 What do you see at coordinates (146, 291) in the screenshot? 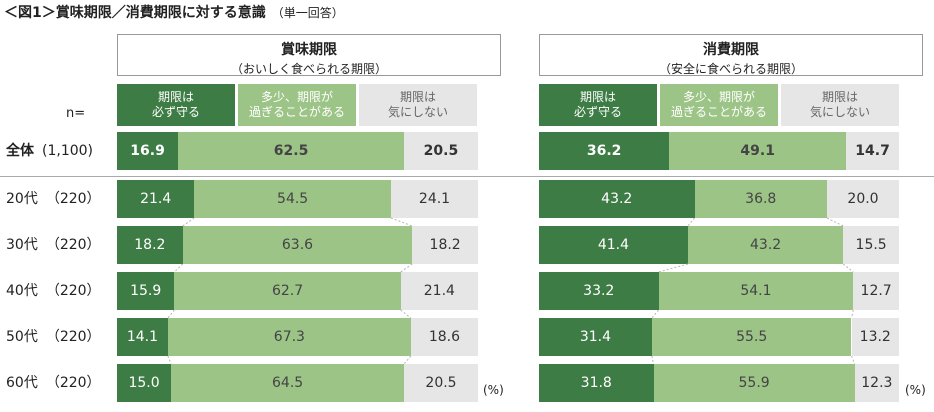
I see `bar-seg-shoumi-keep-row-3: 15.9` at bounding box center [146, 291].